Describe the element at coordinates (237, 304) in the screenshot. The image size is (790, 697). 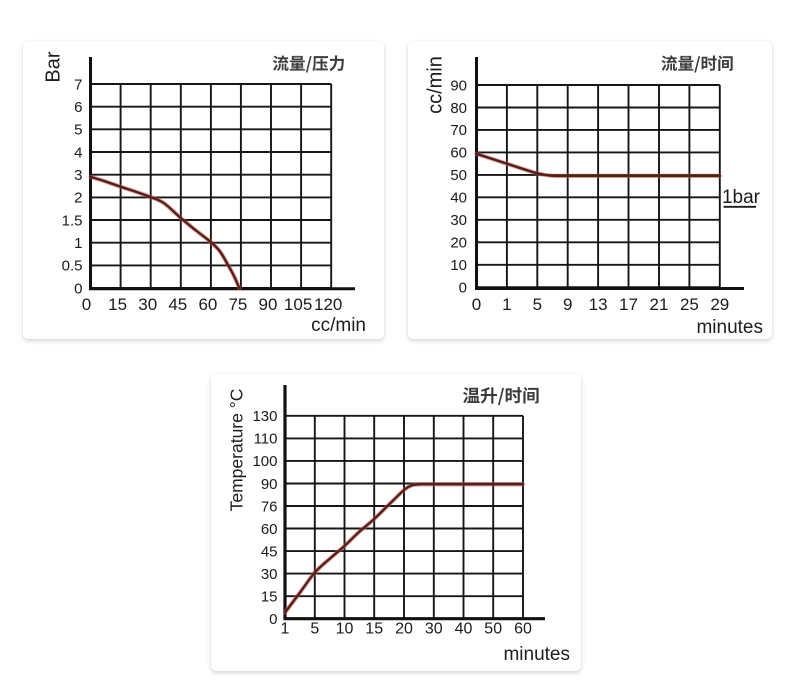
I see `svg-text: 75` at that location.